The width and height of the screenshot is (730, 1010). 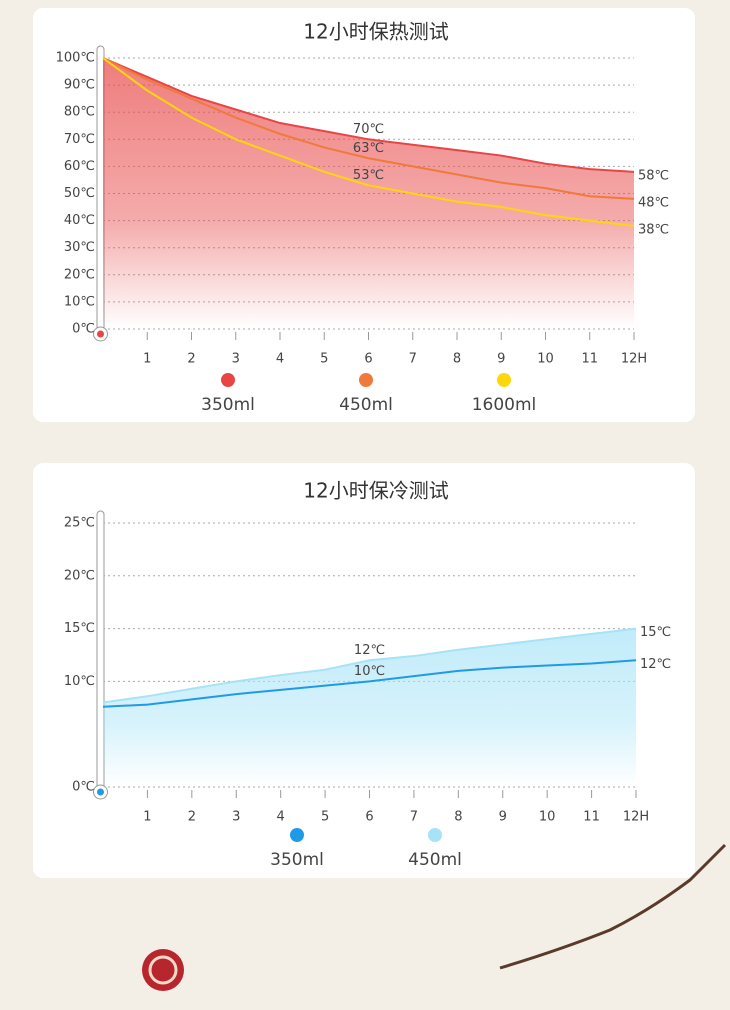 What do you see at coordinates (79, 247) in the screenshot?
I see `y-tick-label: 30℃` at bounding box center [79, 247].